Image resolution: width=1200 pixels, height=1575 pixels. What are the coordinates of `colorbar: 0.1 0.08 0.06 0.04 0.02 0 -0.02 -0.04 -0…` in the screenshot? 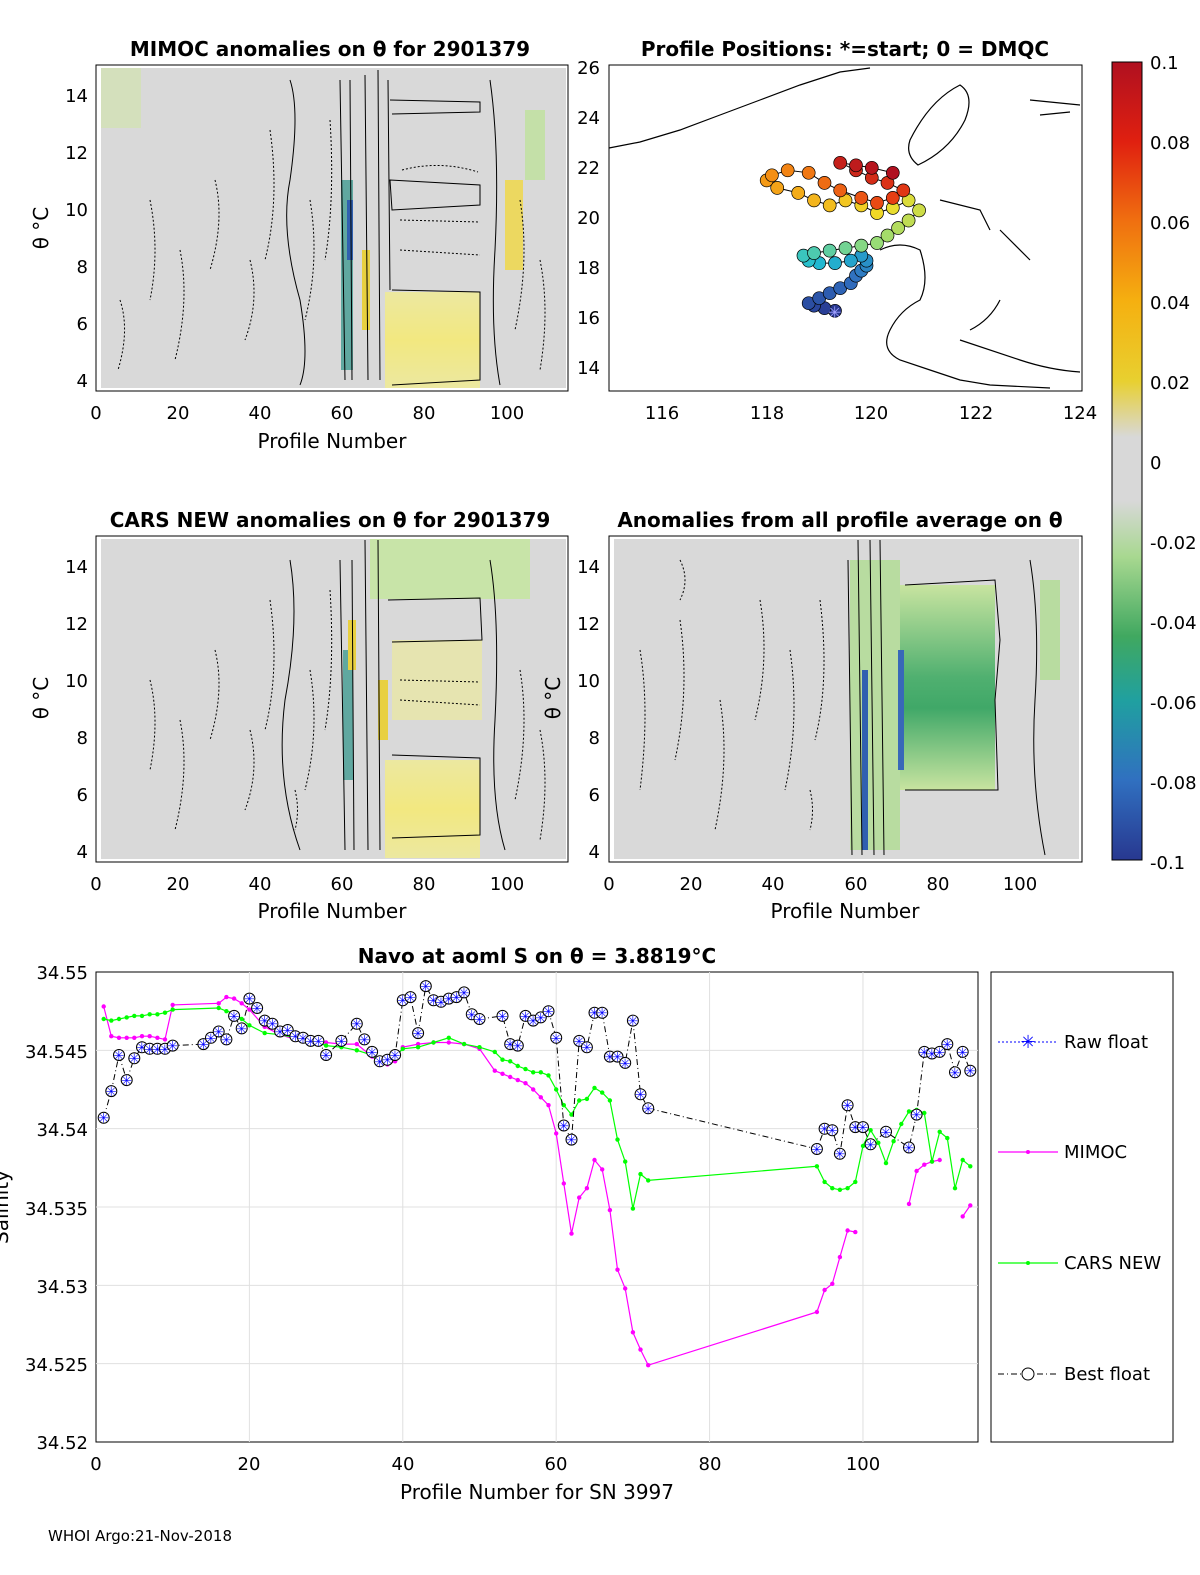 It's located at (1154, 463).